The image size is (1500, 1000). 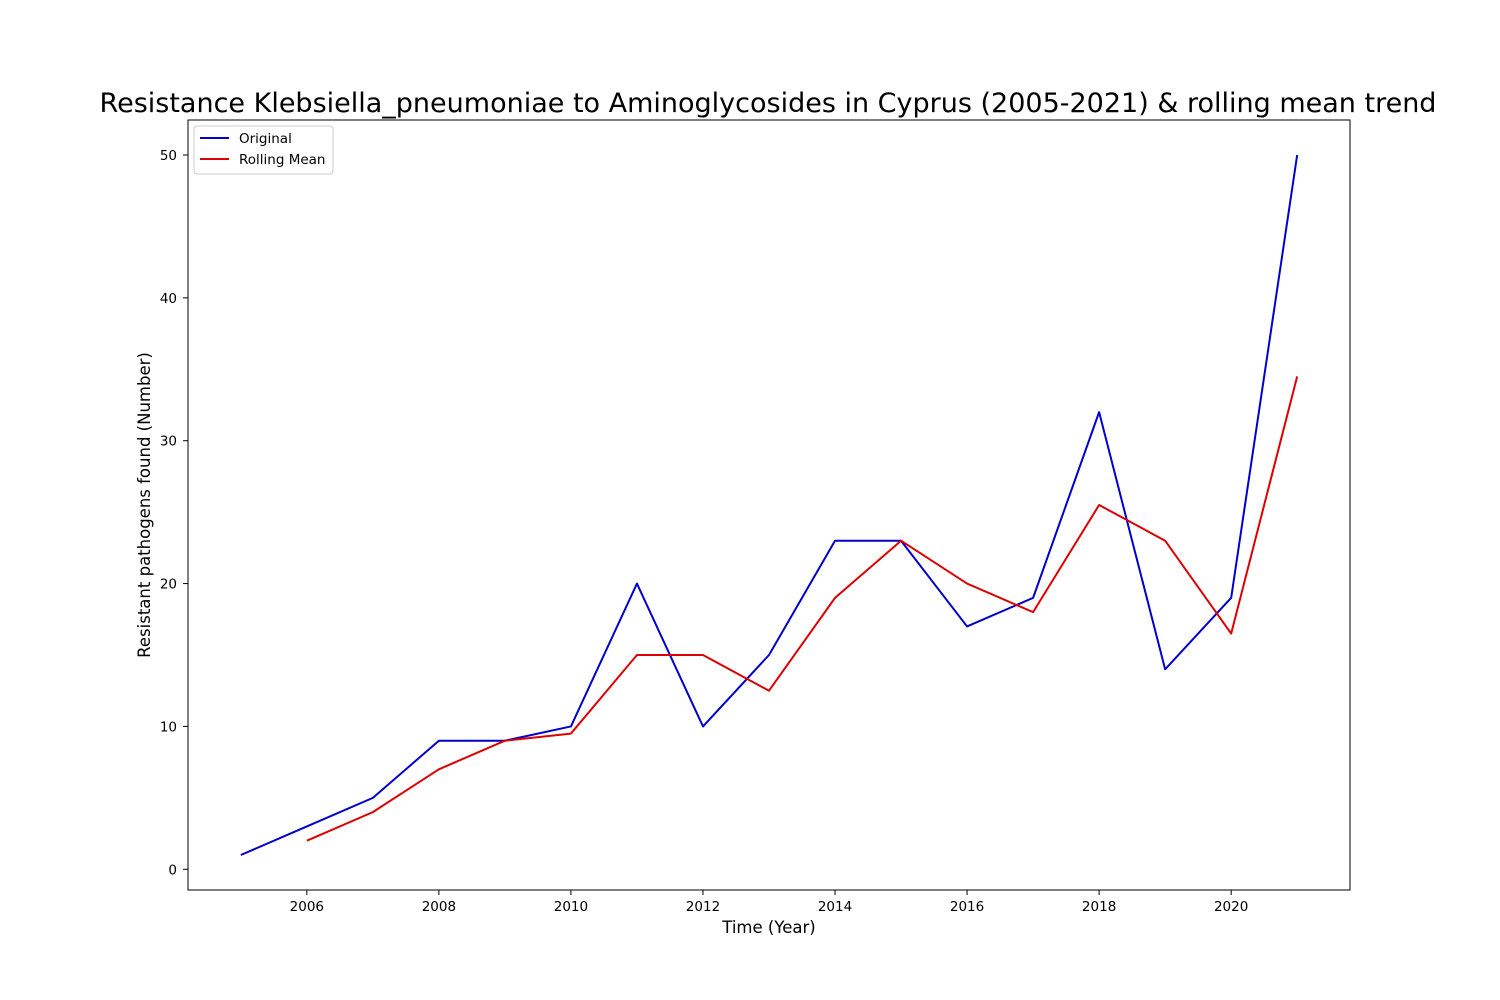 What do you see at coordinates (1099, 907) in the screenshot?
I see `x-tick-label: 2018` at bounding box center [1099, 907].